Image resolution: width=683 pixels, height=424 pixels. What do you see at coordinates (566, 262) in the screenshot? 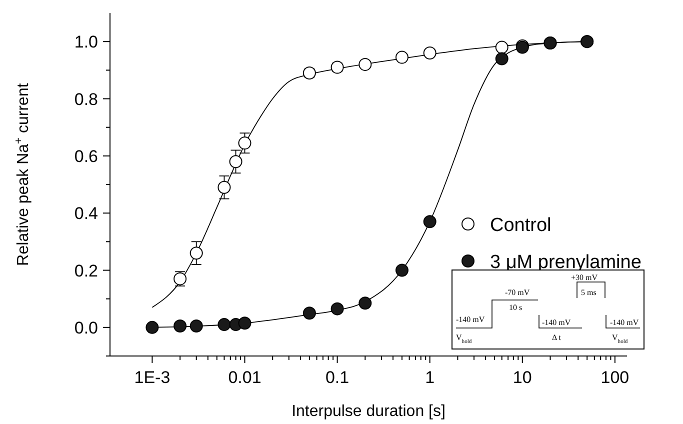
I see `legend-label: 3 μM prenylamine` at bounding box center [566, 262].